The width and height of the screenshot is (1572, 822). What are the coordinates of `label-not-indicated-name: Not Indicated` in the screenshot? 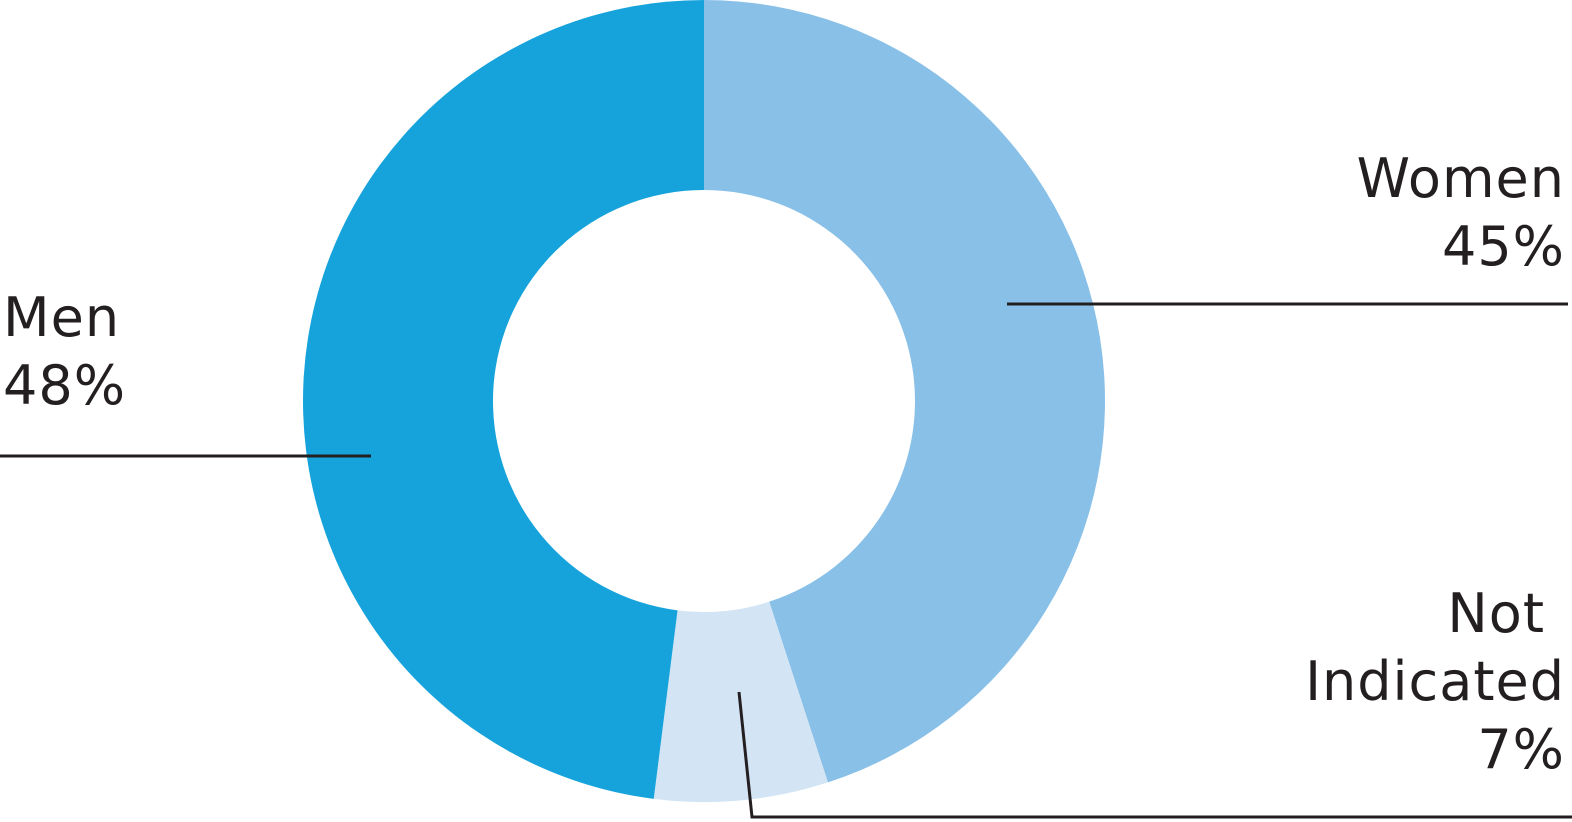 It's located at (1415, 648).